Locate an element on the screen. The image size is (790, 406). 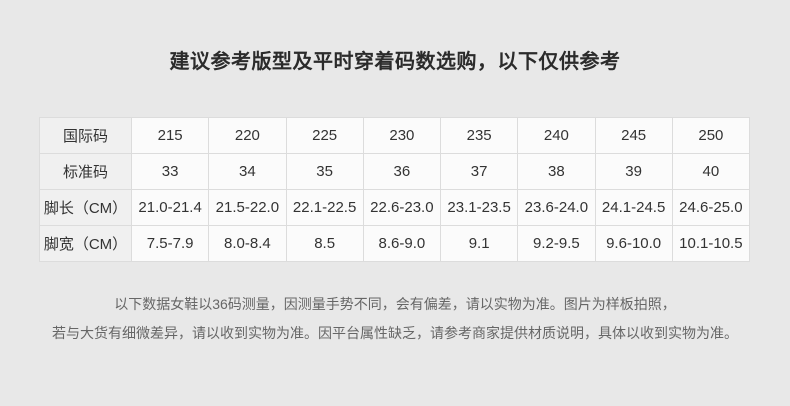
table-cell: 36 is located at coordinates (402, 171).